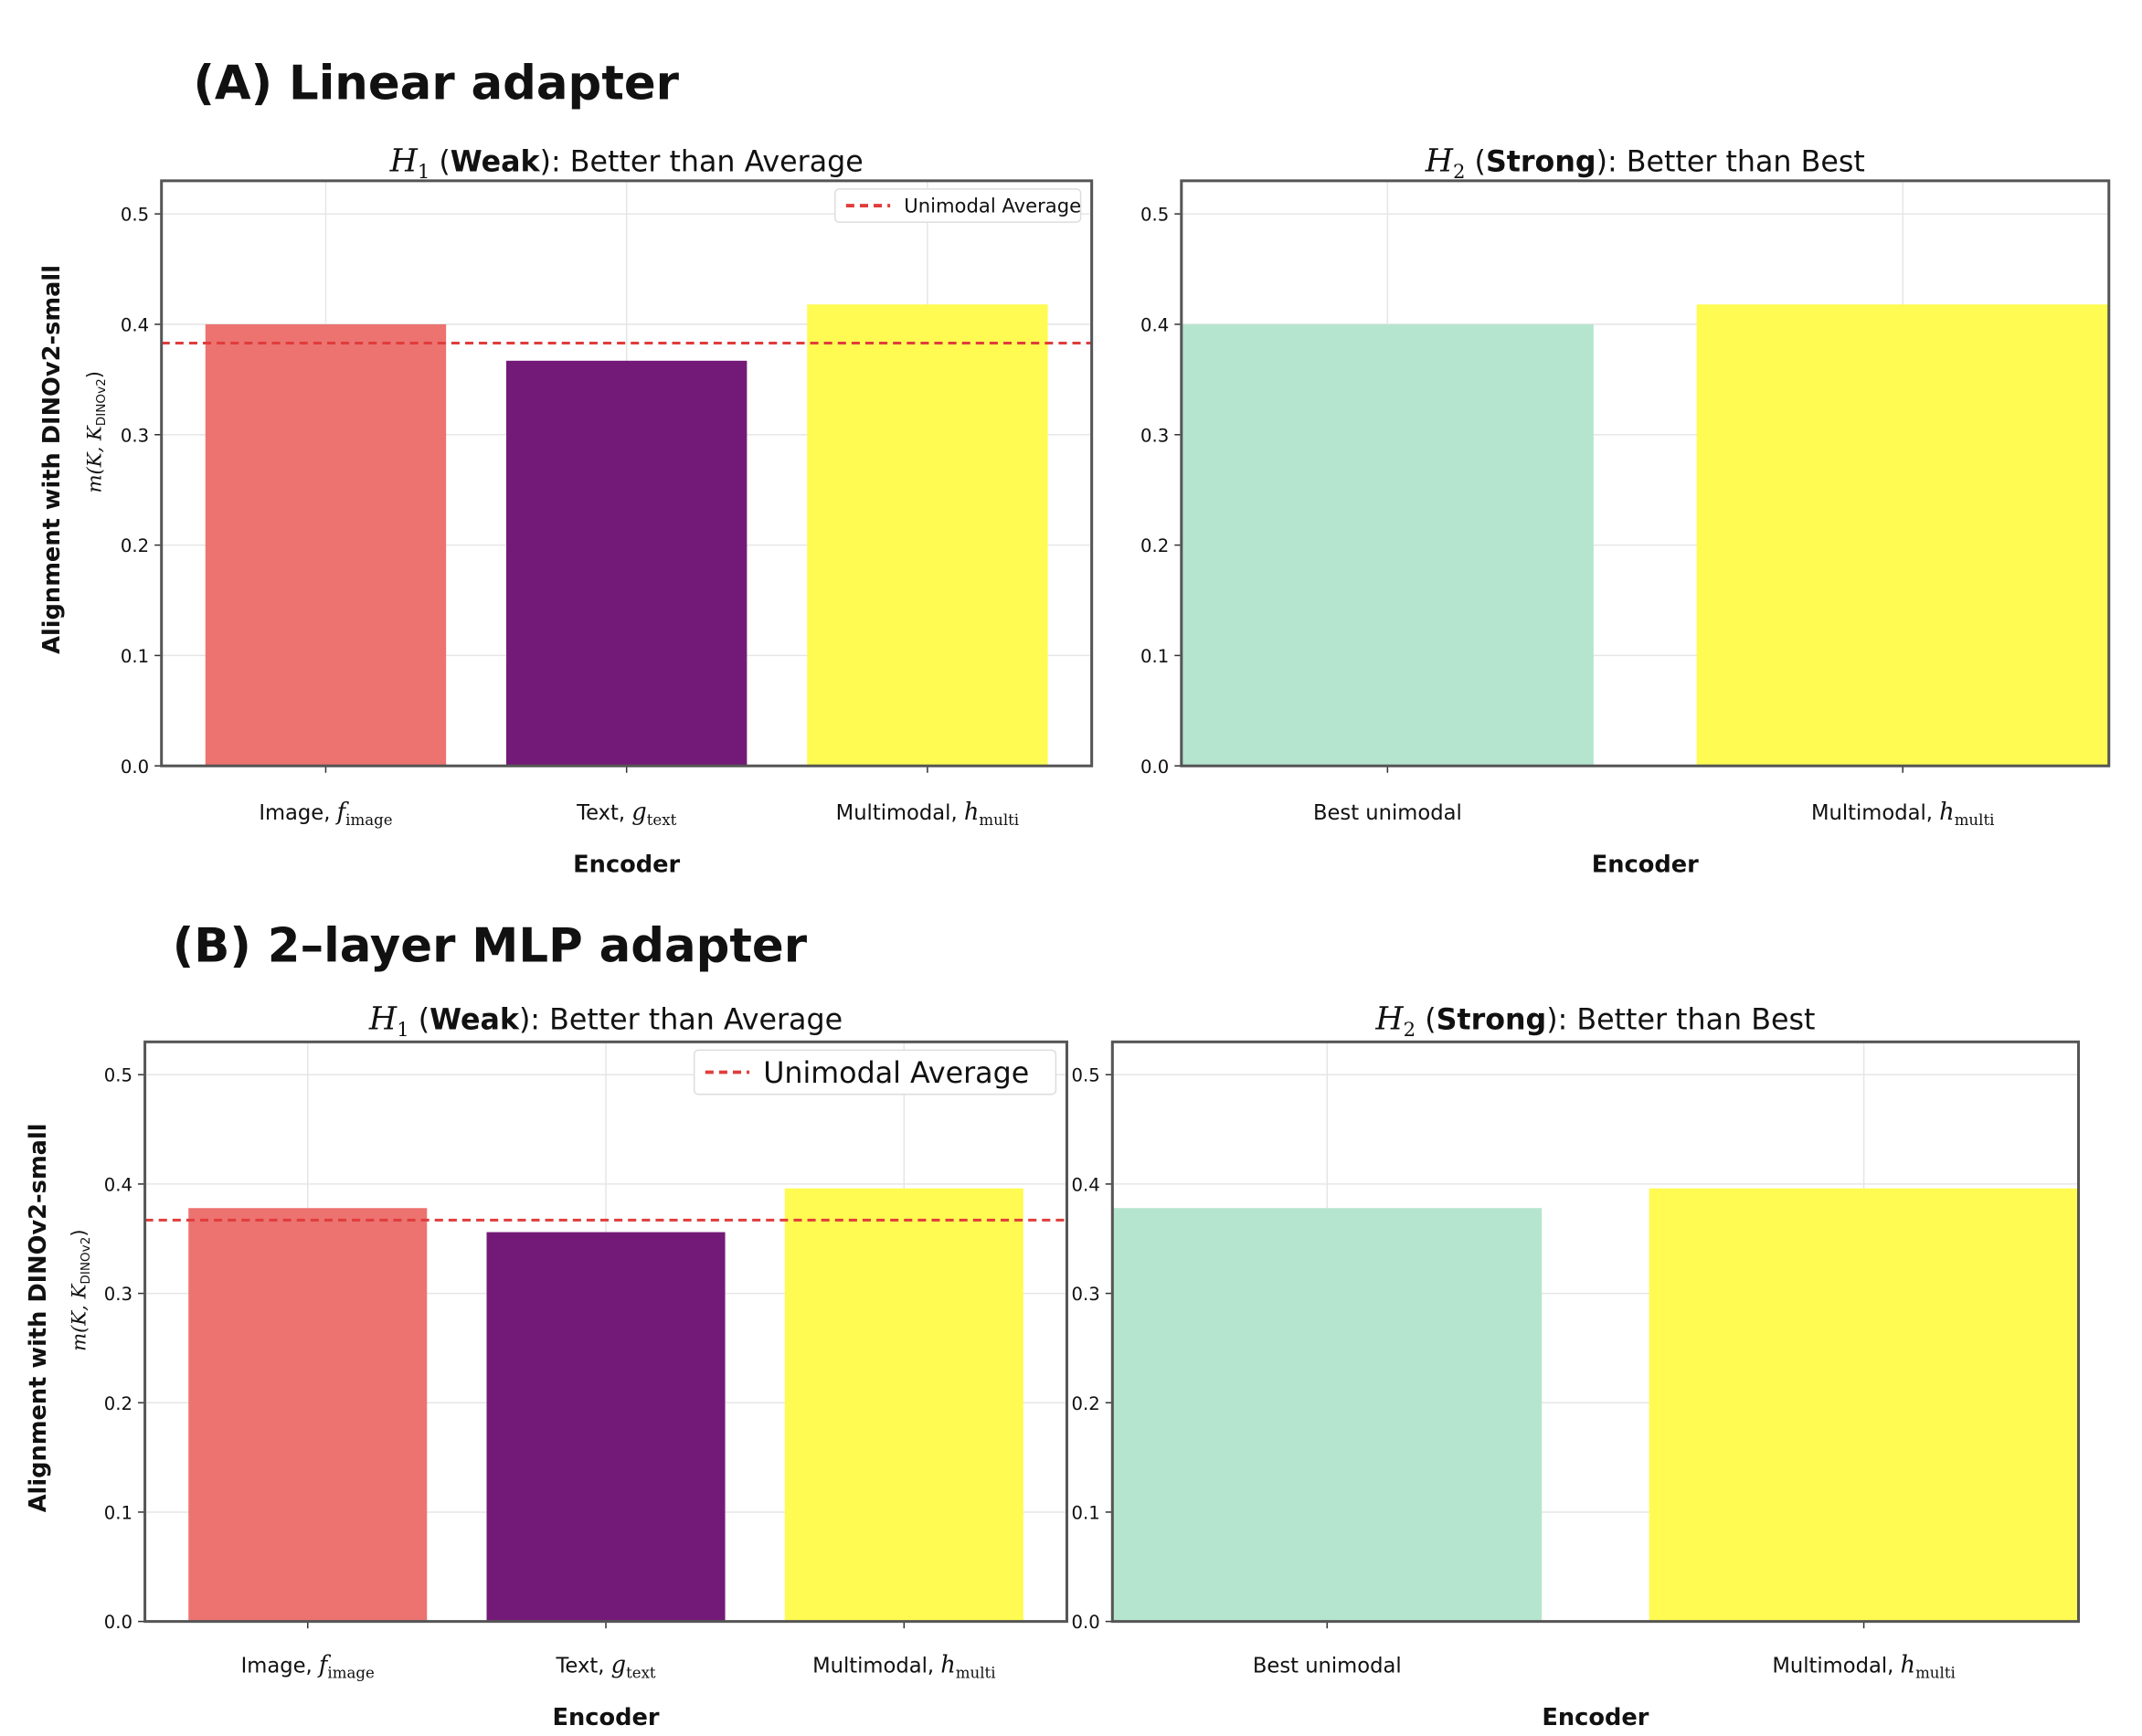 The image size is (2142, 1736). What do you see at coordinates (436, 84) in the screenshot?
I see `section-title: (A) Linear adapter` at bounding box center [436, 84].